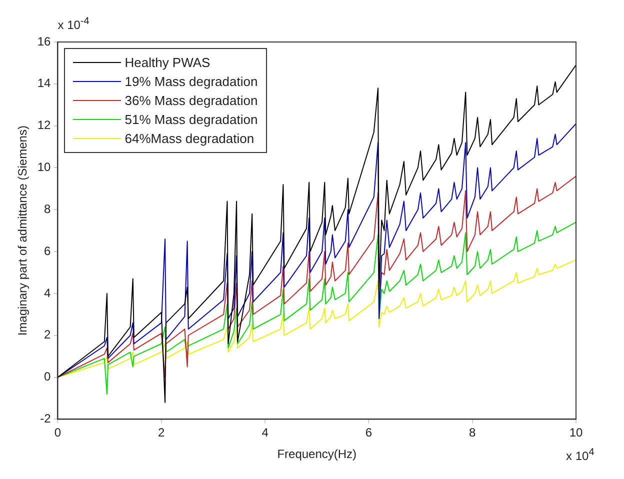 The height and width of the screenshot is (479, 624). I want to click on legend-label: 19% Mass degradation, so click(191, 81).